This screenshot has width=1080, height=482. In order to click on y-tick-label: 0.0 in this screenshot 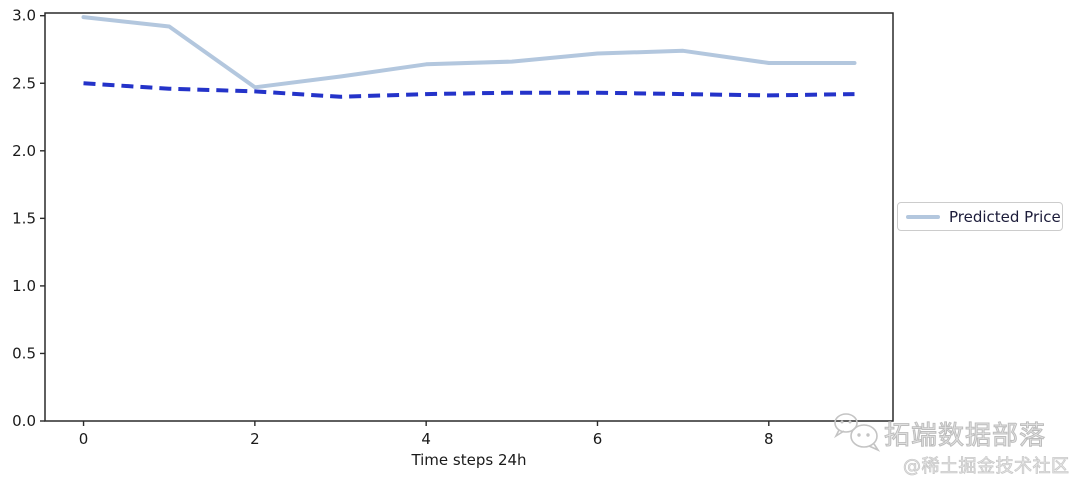, I will do `click(24, 421)`.